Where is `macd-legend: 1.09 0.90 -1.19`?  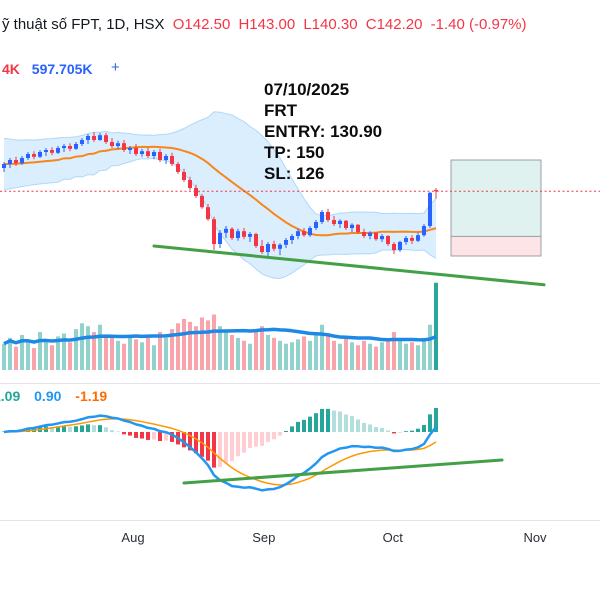 macd-legend: 1.09 0.90 -1.19 is located at coordinates (58, 396).